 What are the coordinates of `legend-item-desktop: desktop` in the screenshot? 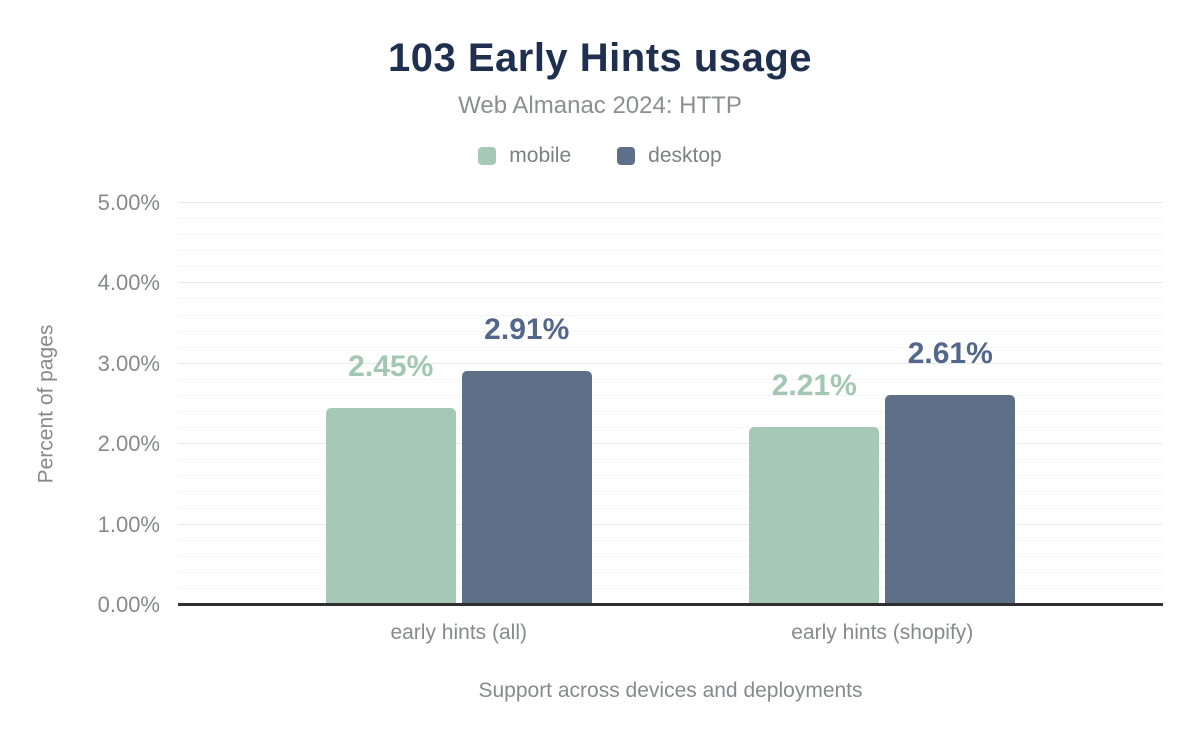 It's located at (669, 156).